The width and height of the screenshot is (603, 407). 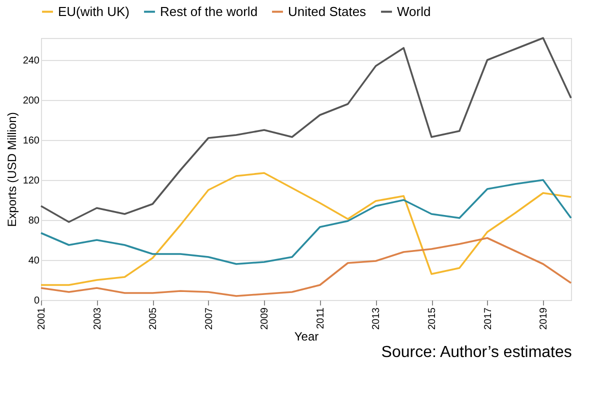 What do you see at coordinates (31, 61) in the screenshot?
I see `y-tick-label: 240` at bounding box center [31, 61].